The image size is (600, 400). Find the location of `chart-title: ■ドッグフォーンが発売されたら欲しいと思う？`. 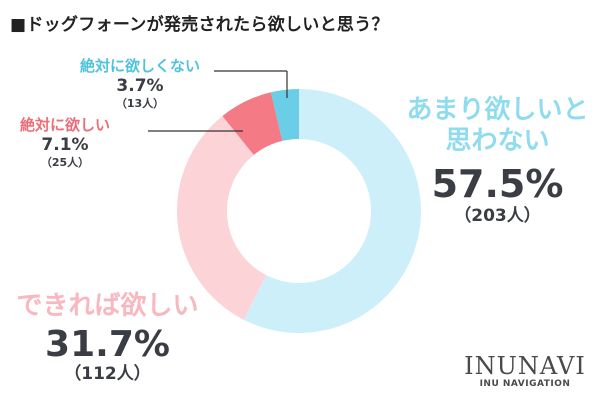

chart-title: ■ドッグフォーンが発売されたら欲しいと思う？ is located at coordinates (199, 25).